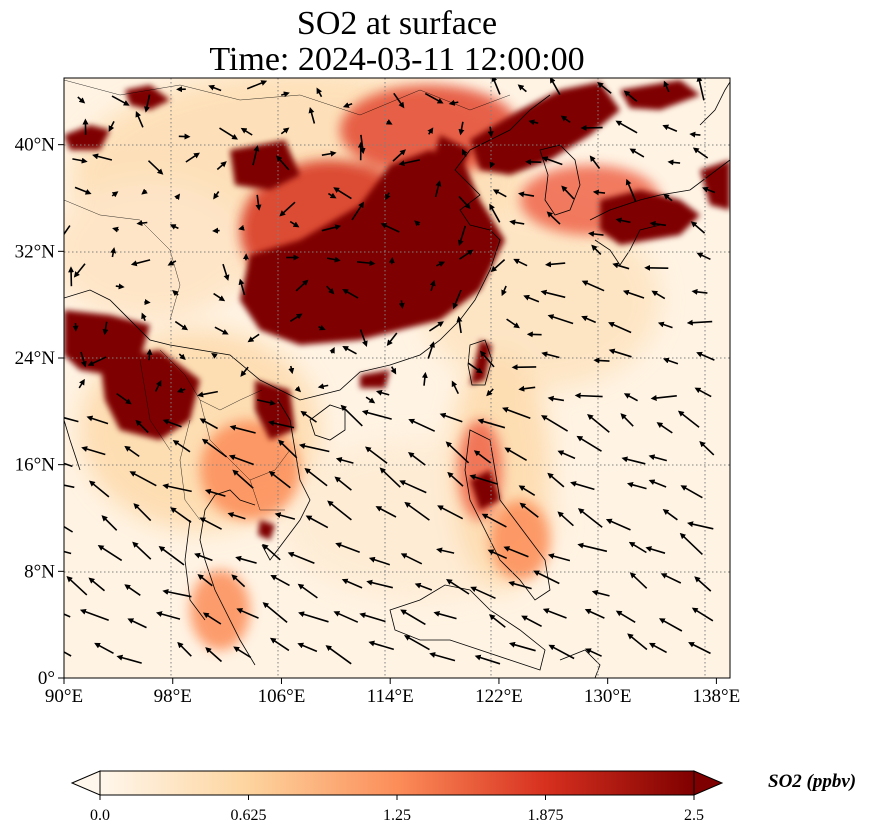  Describe the element at coordinates (397, 23) in the screenshot. I see `map-title-line1: SO2 at surface` at that location.